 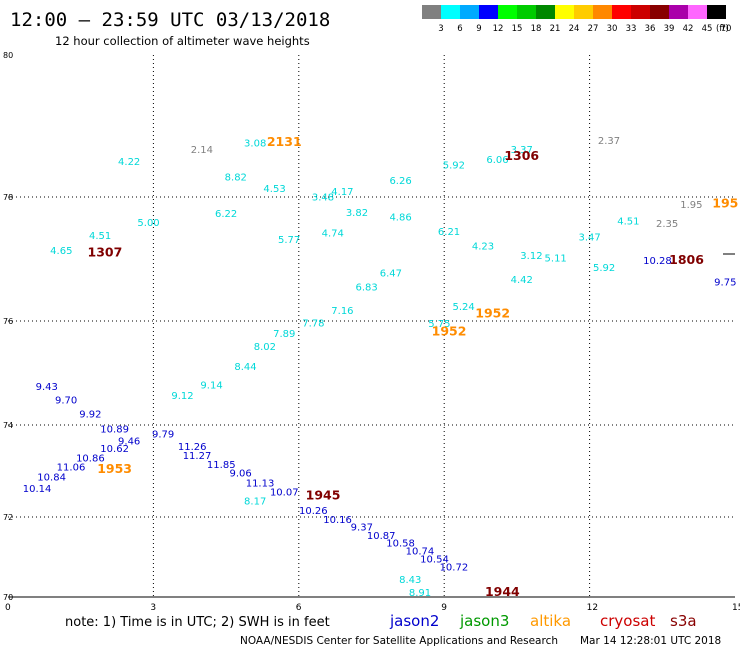 I want to click on wave-height-label: 6.47, so click(x=391, y=273).